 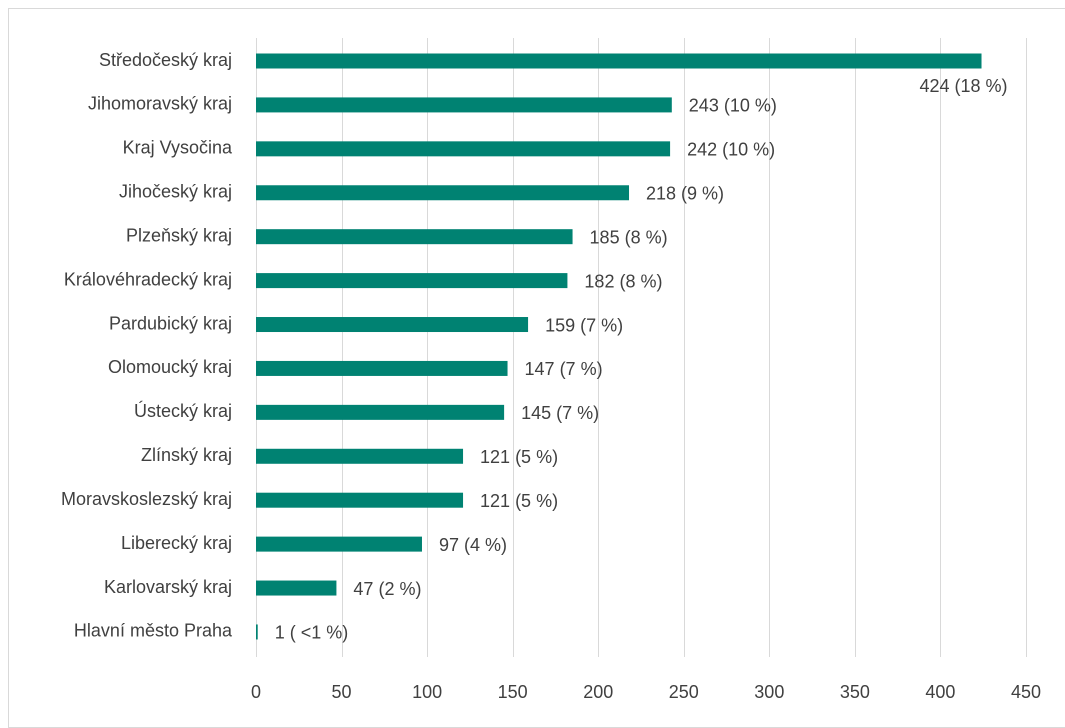 I want to click on data-label: 424 (18 %), so click(x=964, y=86).